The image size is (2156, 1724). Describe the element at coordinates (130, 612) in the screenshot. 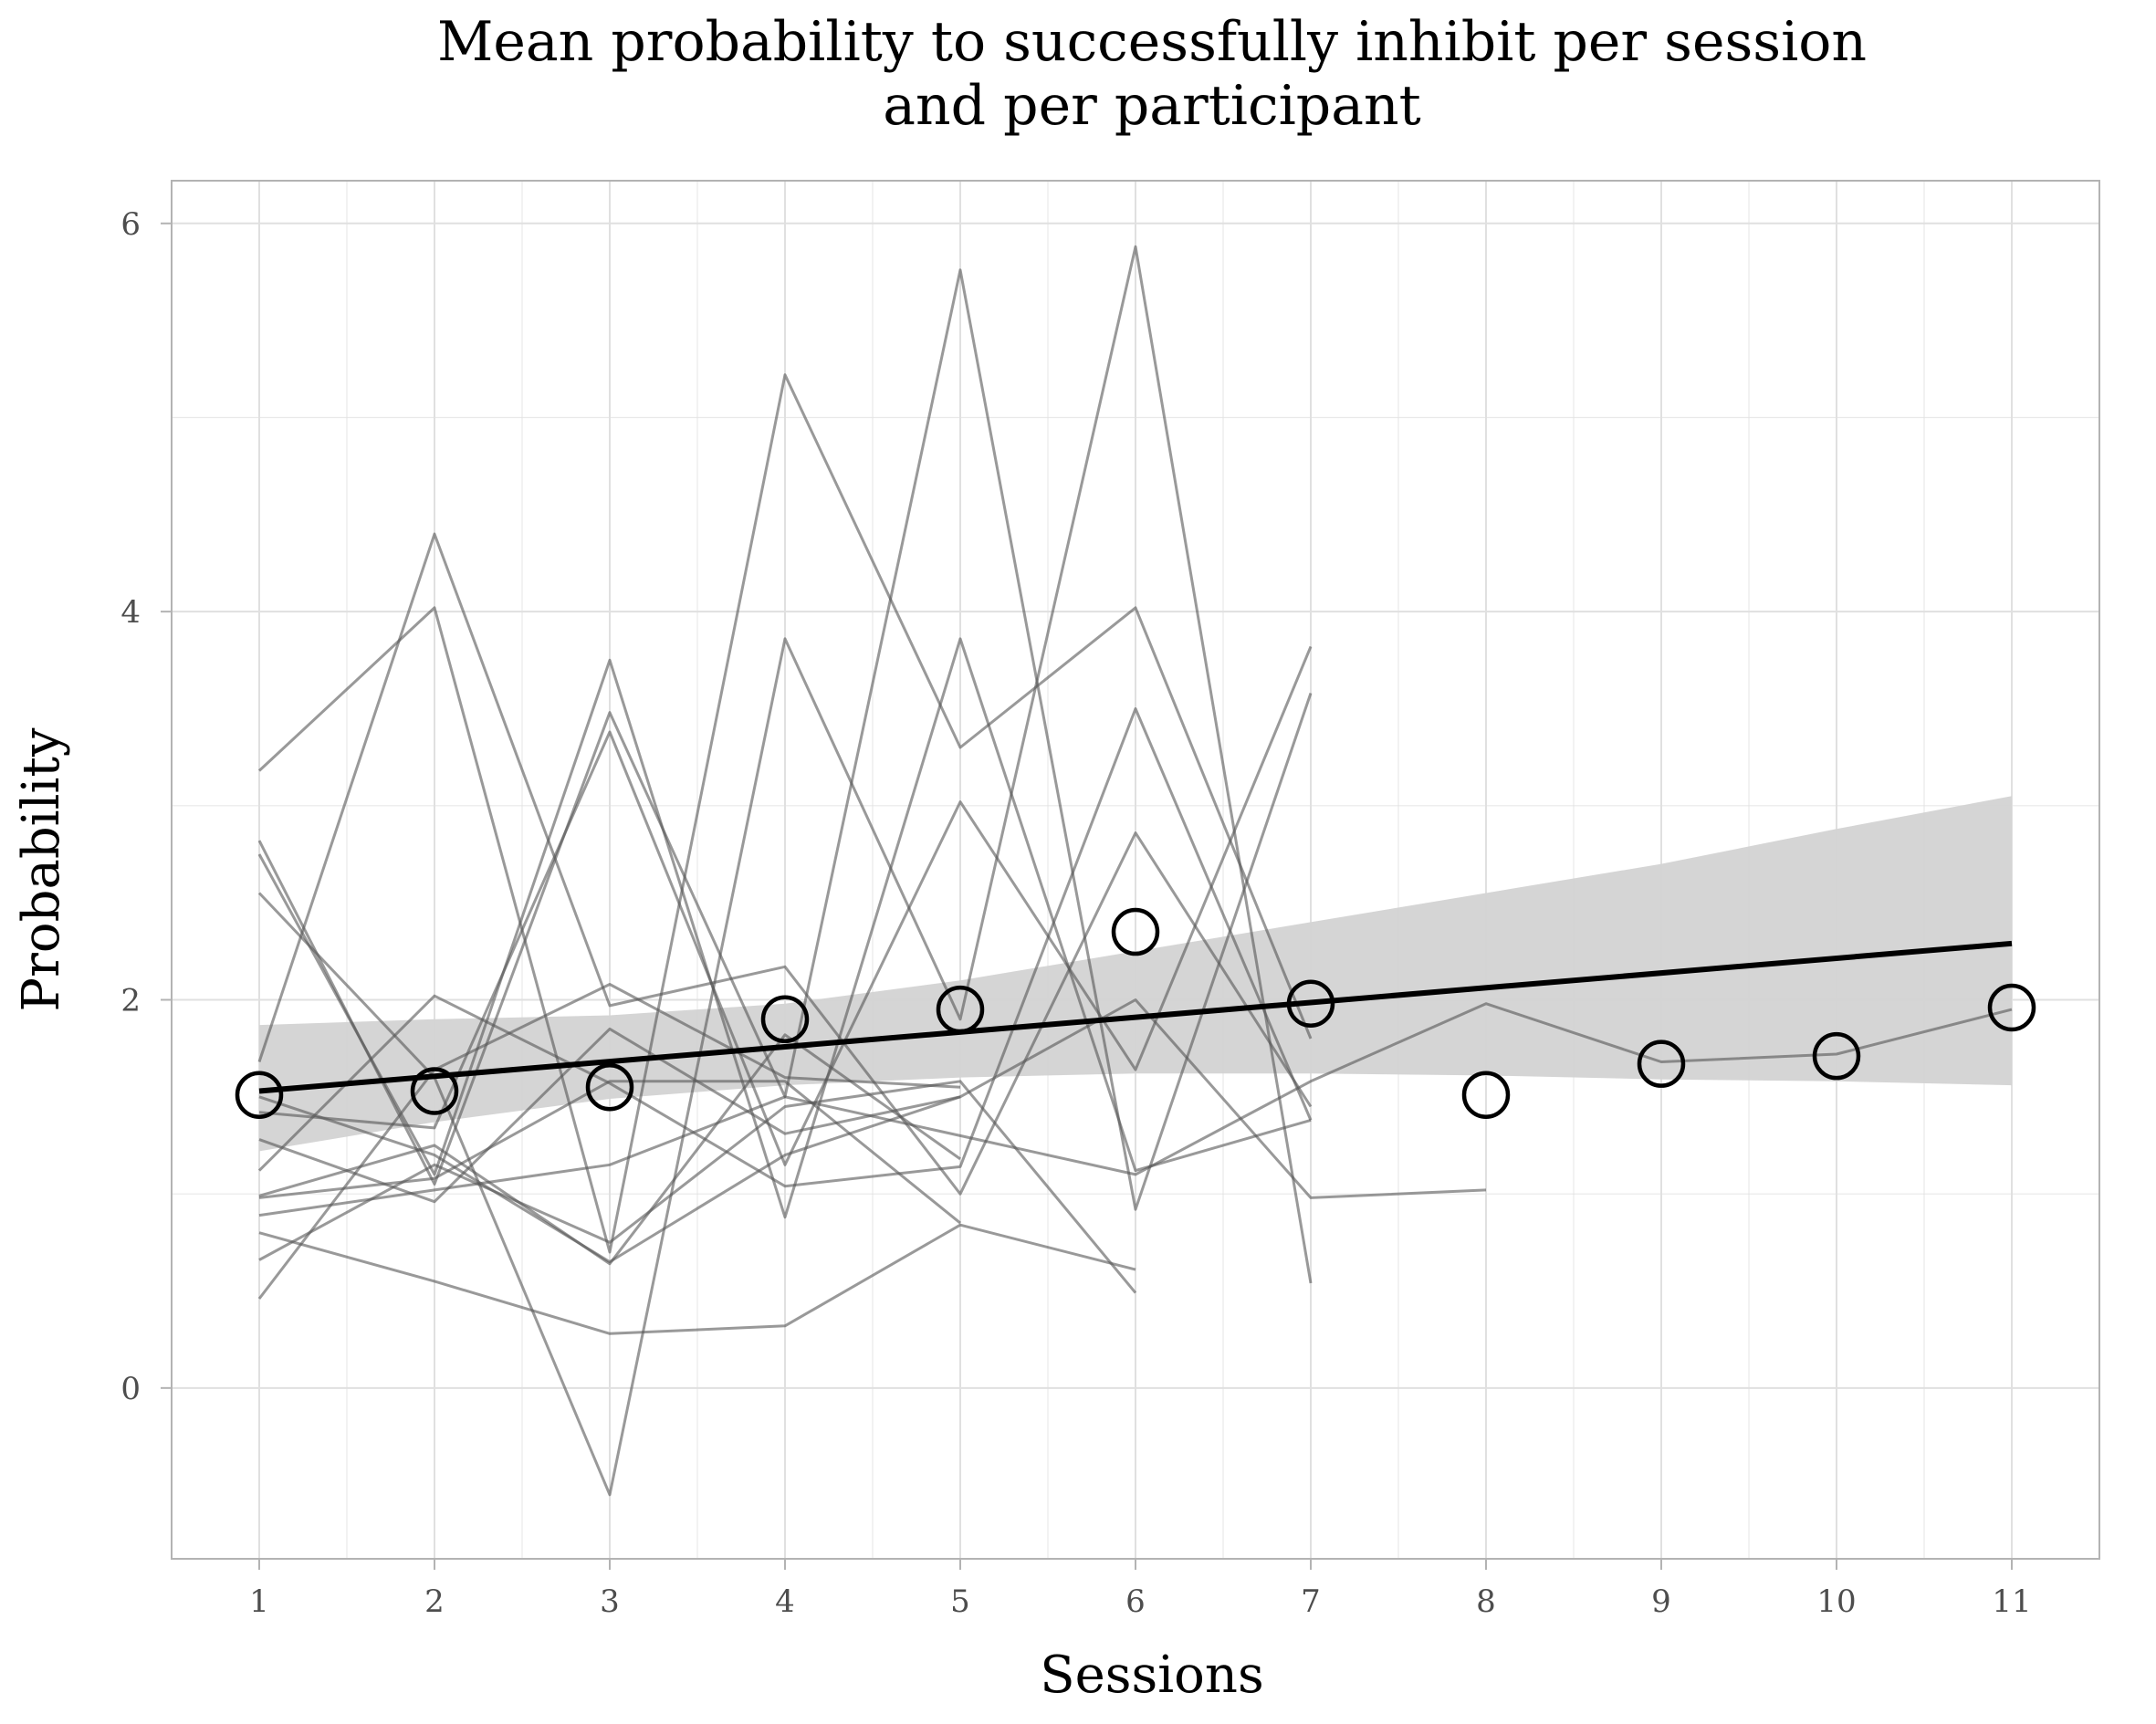

I see `y-tick-label: 4` at that location.